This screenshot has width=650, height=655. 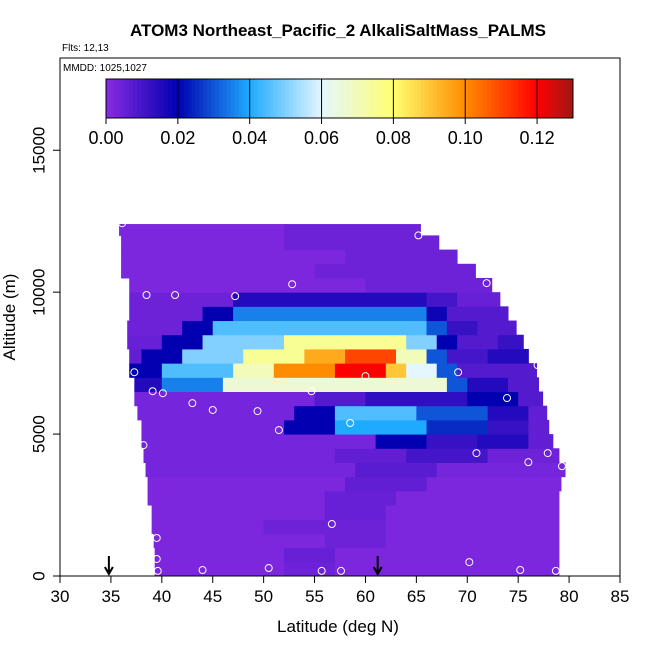 What do you see at coordinates (38, 292) in the screenshot?
I see `y-tick-label: 10000` at bounding box center [38, 292].